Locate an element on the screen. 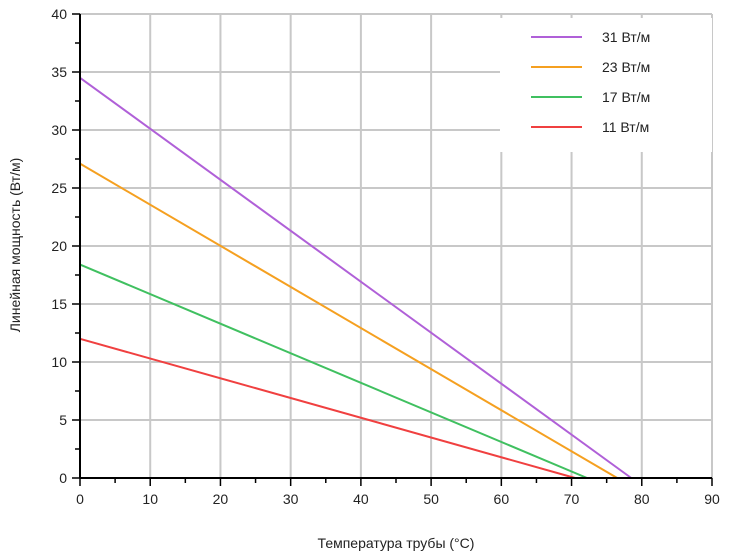 The image size is (729, 558). y-tick-label: 25 is located at coordinates (59, 188).